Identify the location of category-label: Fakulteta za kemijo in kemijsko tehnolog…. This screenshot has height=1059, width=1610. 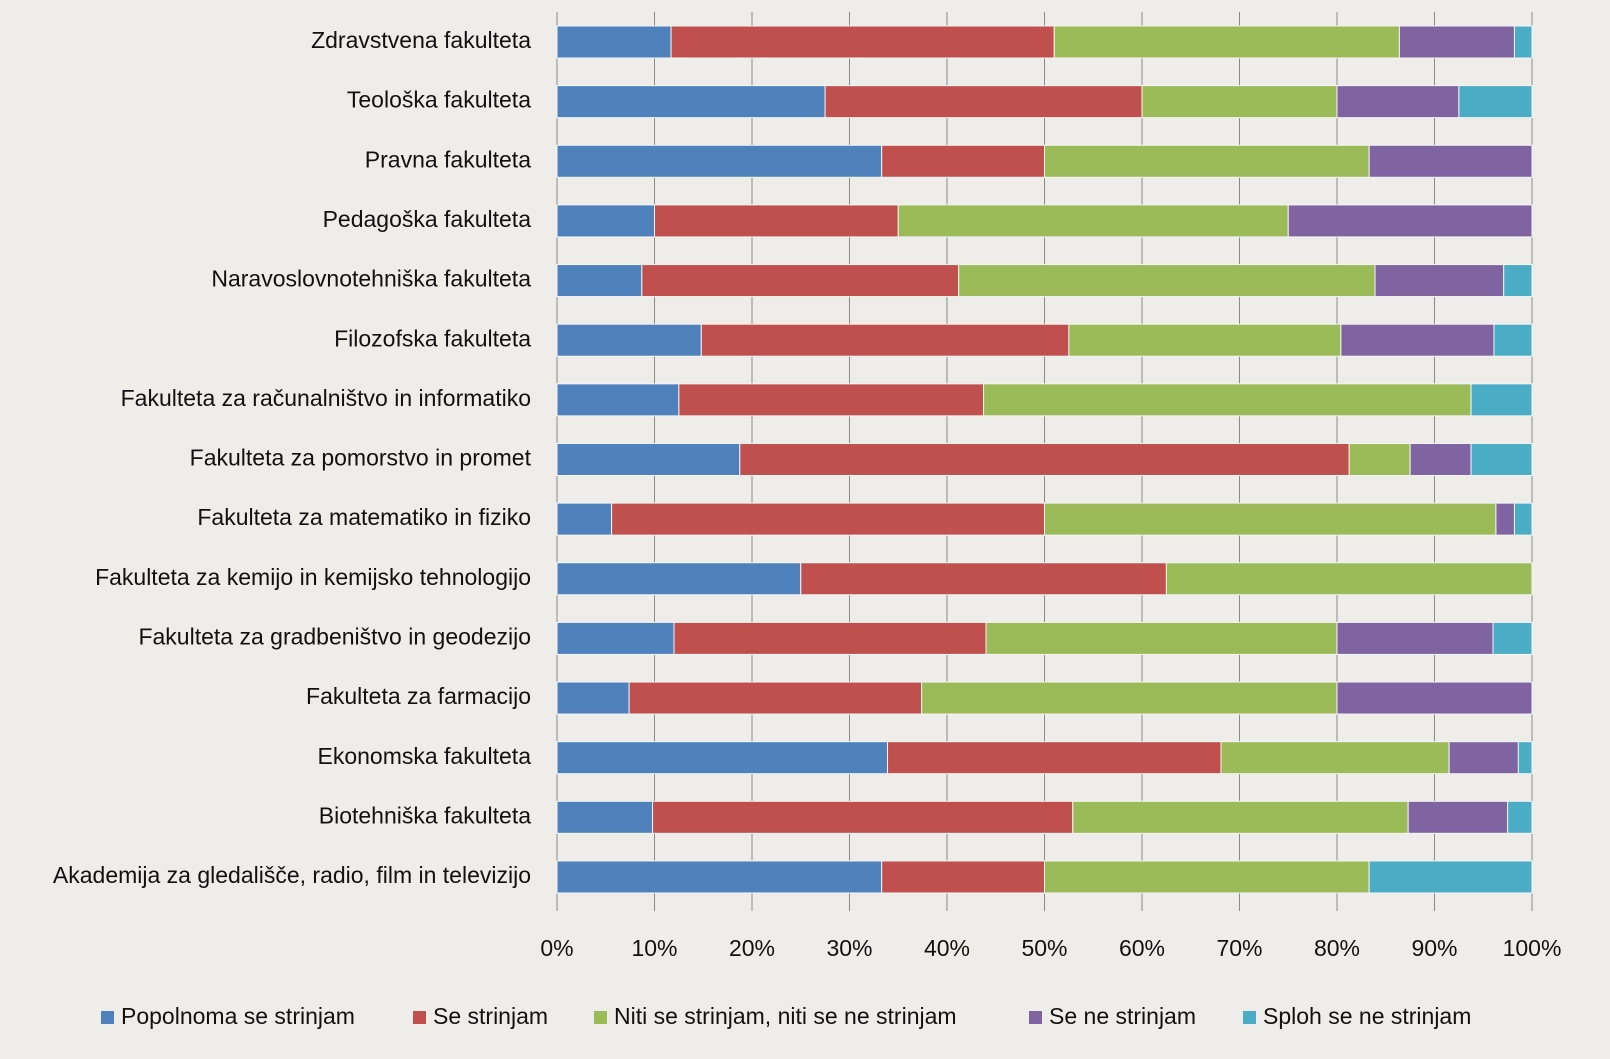
(313, 577).